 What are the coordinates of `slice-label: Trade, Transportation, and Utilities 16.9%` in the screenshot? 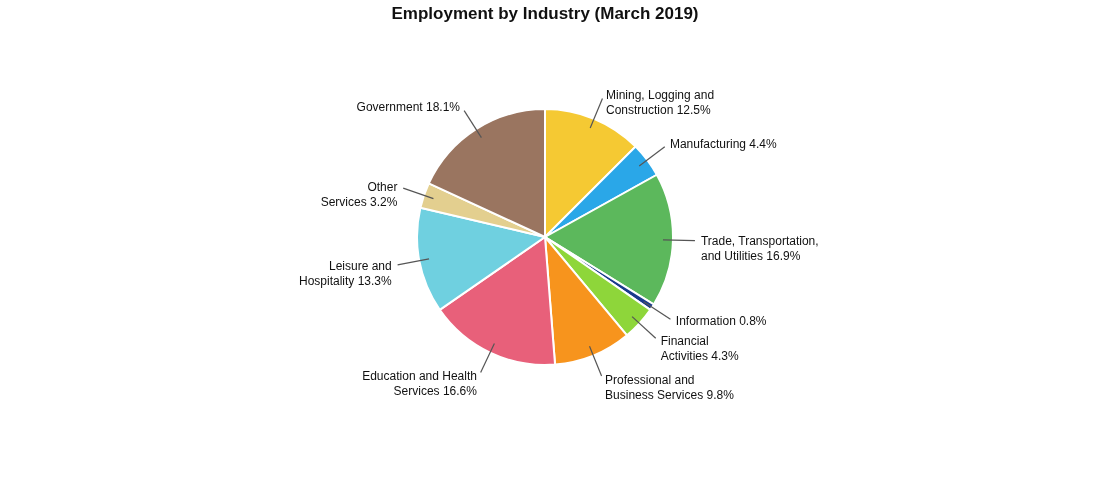 It's located at (759, 248).